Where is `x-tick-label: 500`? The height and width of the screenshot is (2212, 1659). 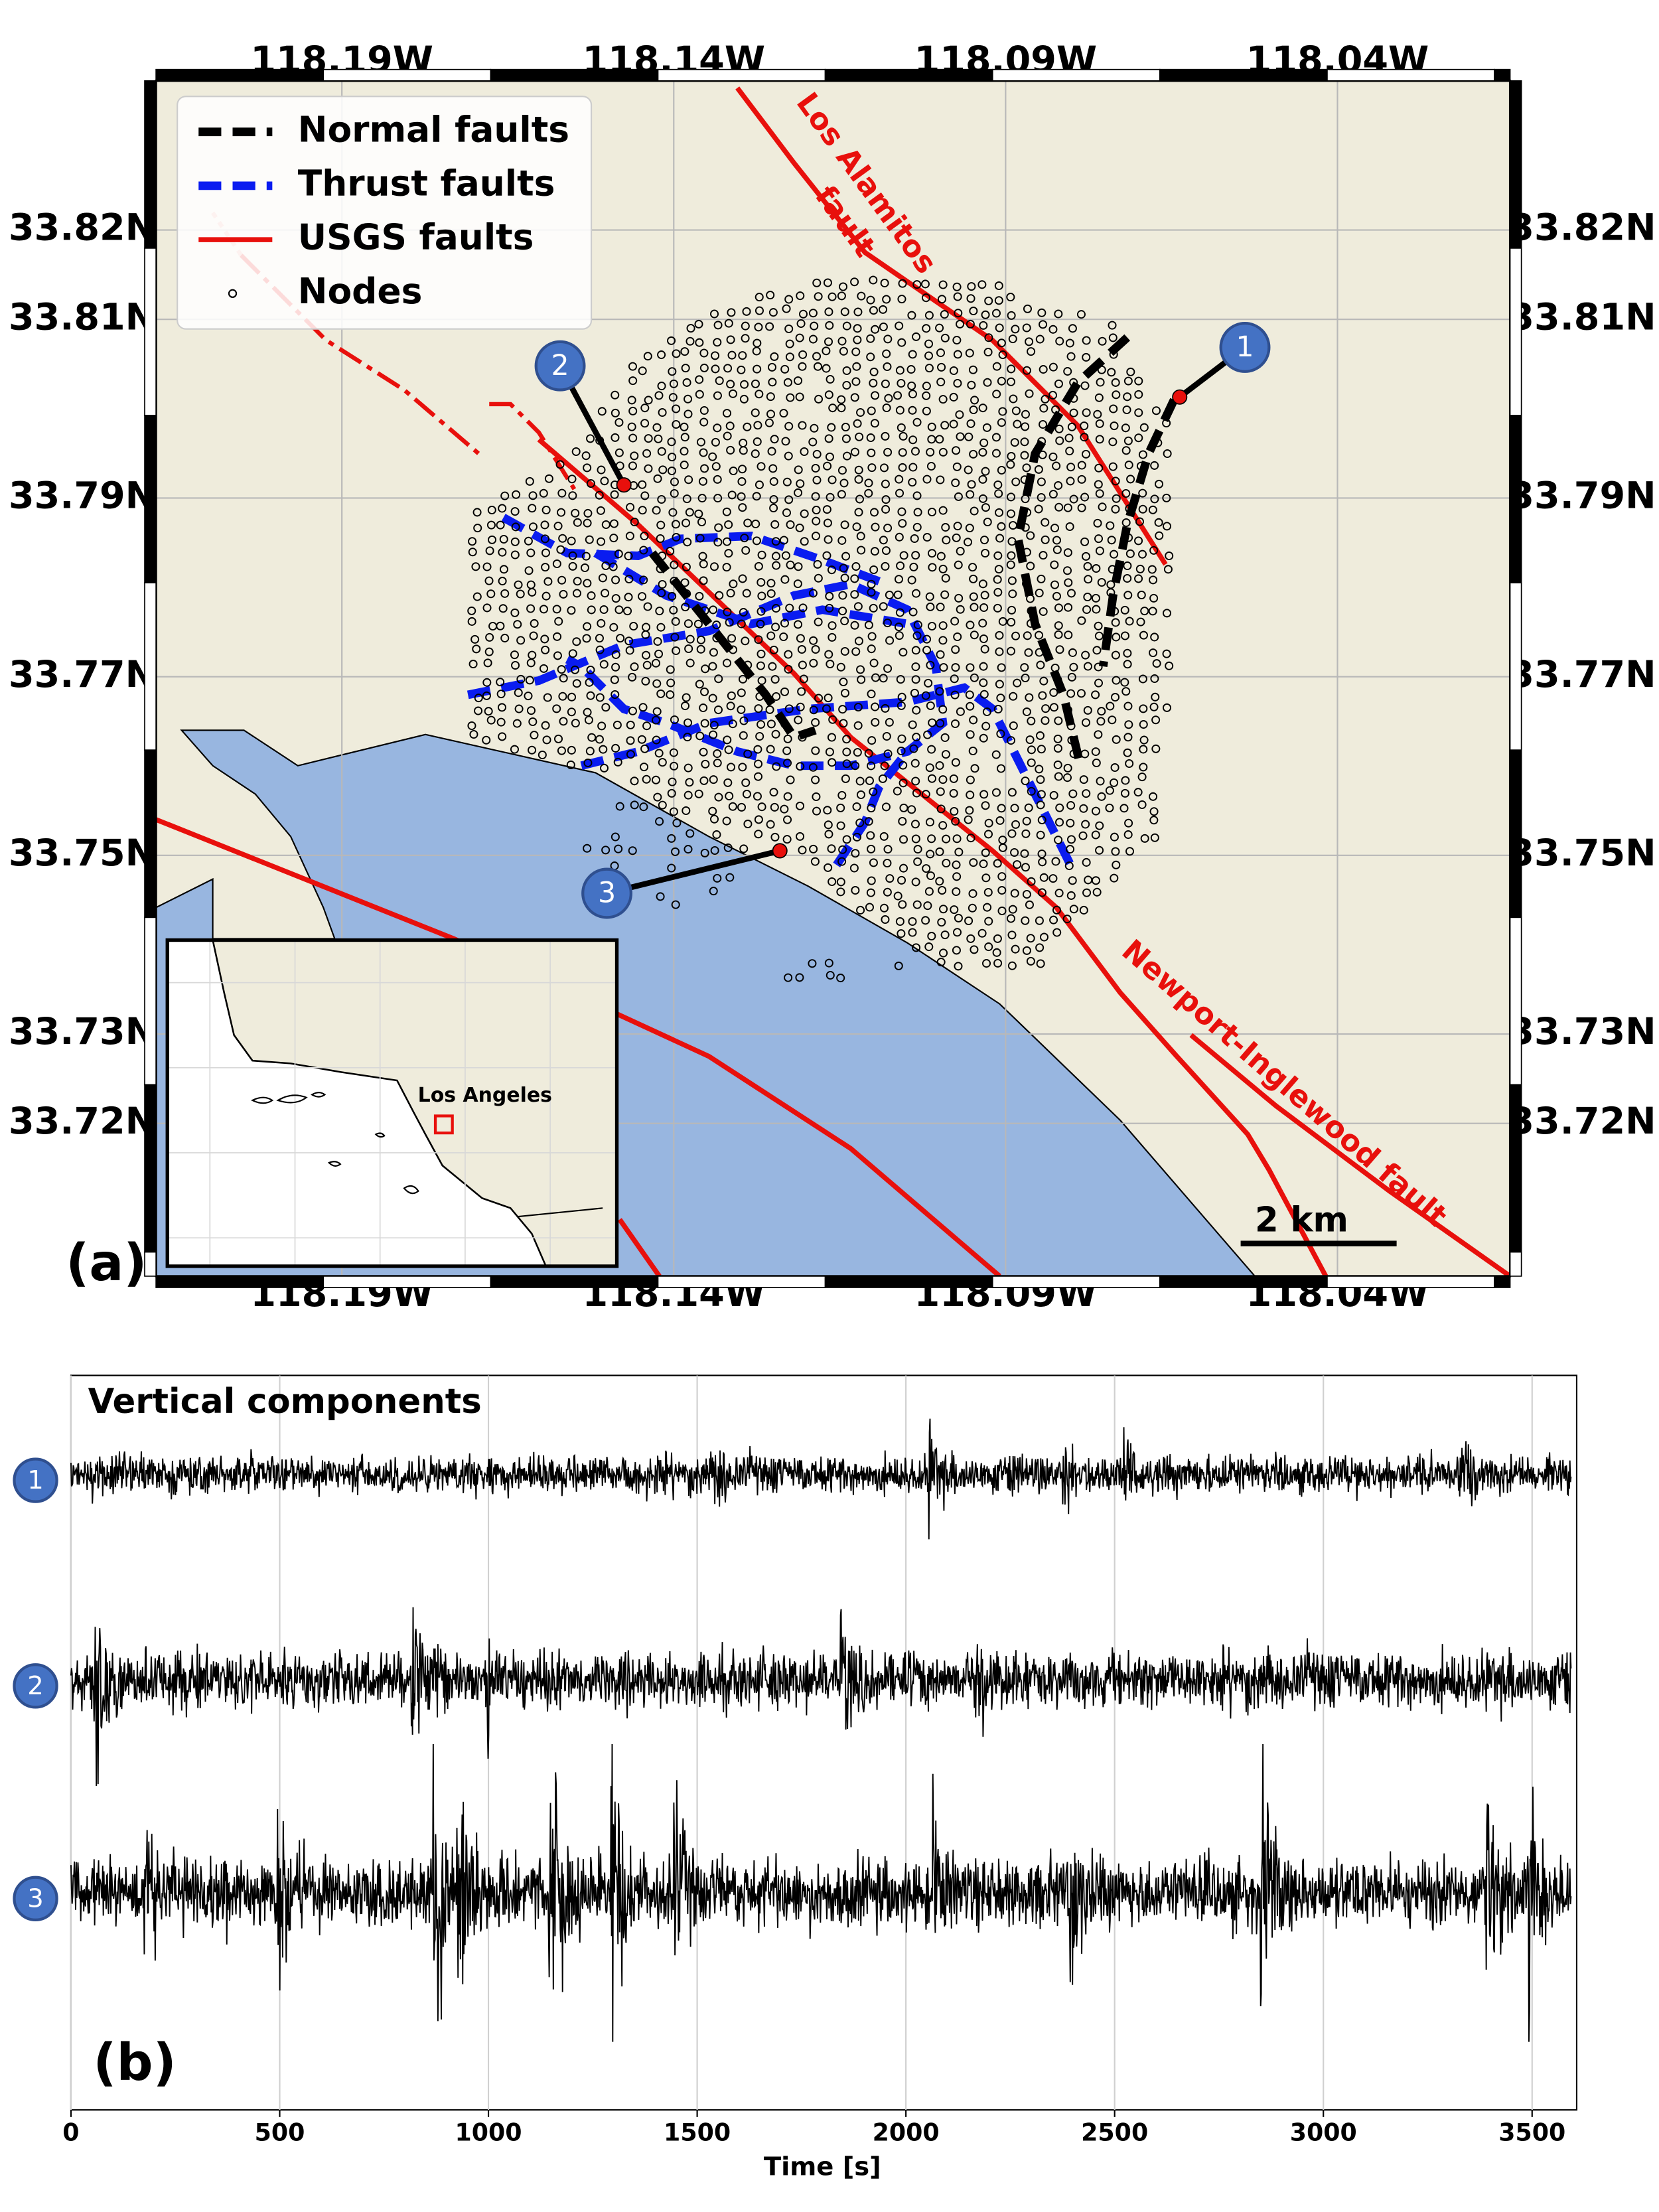 x-tick-label: 500 is located at coordinates (280, 2132).